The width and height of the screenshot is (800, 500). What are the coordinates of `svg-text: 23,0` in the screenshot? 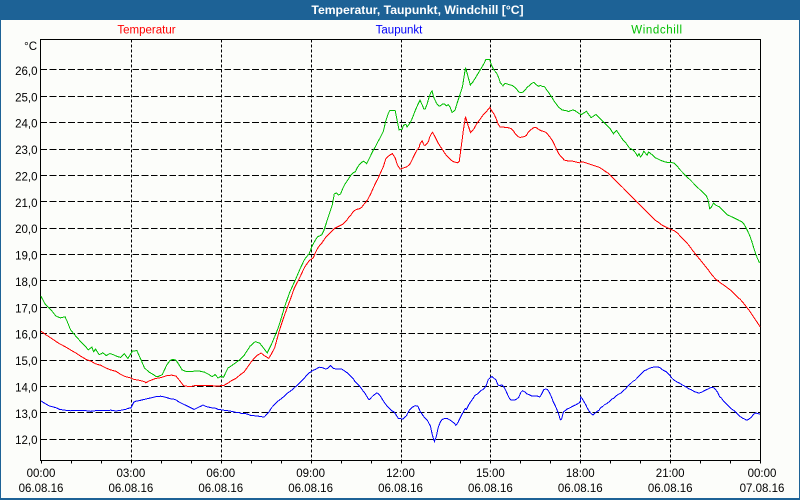 It's located at (26, 151).